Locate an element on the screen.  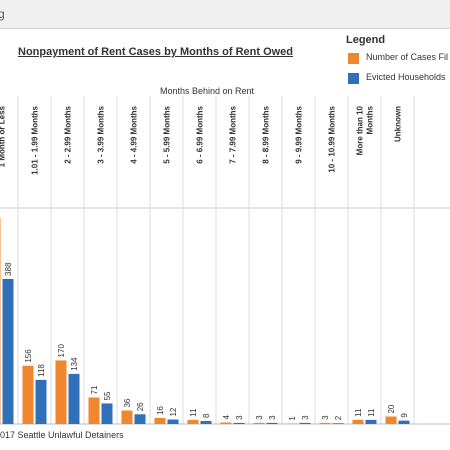
category-label: Months is located at coordinates (370, 119).